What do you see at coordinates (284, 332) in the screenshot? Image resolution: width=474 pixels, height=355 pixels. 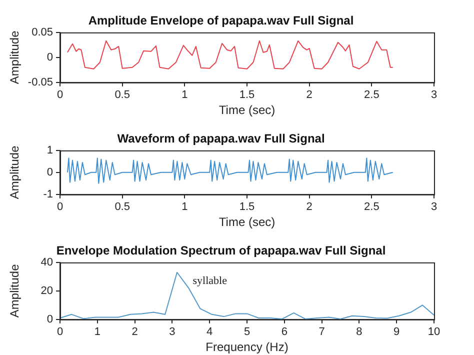 I see `x-tick-label: 6` at bounding box center [284, 332].